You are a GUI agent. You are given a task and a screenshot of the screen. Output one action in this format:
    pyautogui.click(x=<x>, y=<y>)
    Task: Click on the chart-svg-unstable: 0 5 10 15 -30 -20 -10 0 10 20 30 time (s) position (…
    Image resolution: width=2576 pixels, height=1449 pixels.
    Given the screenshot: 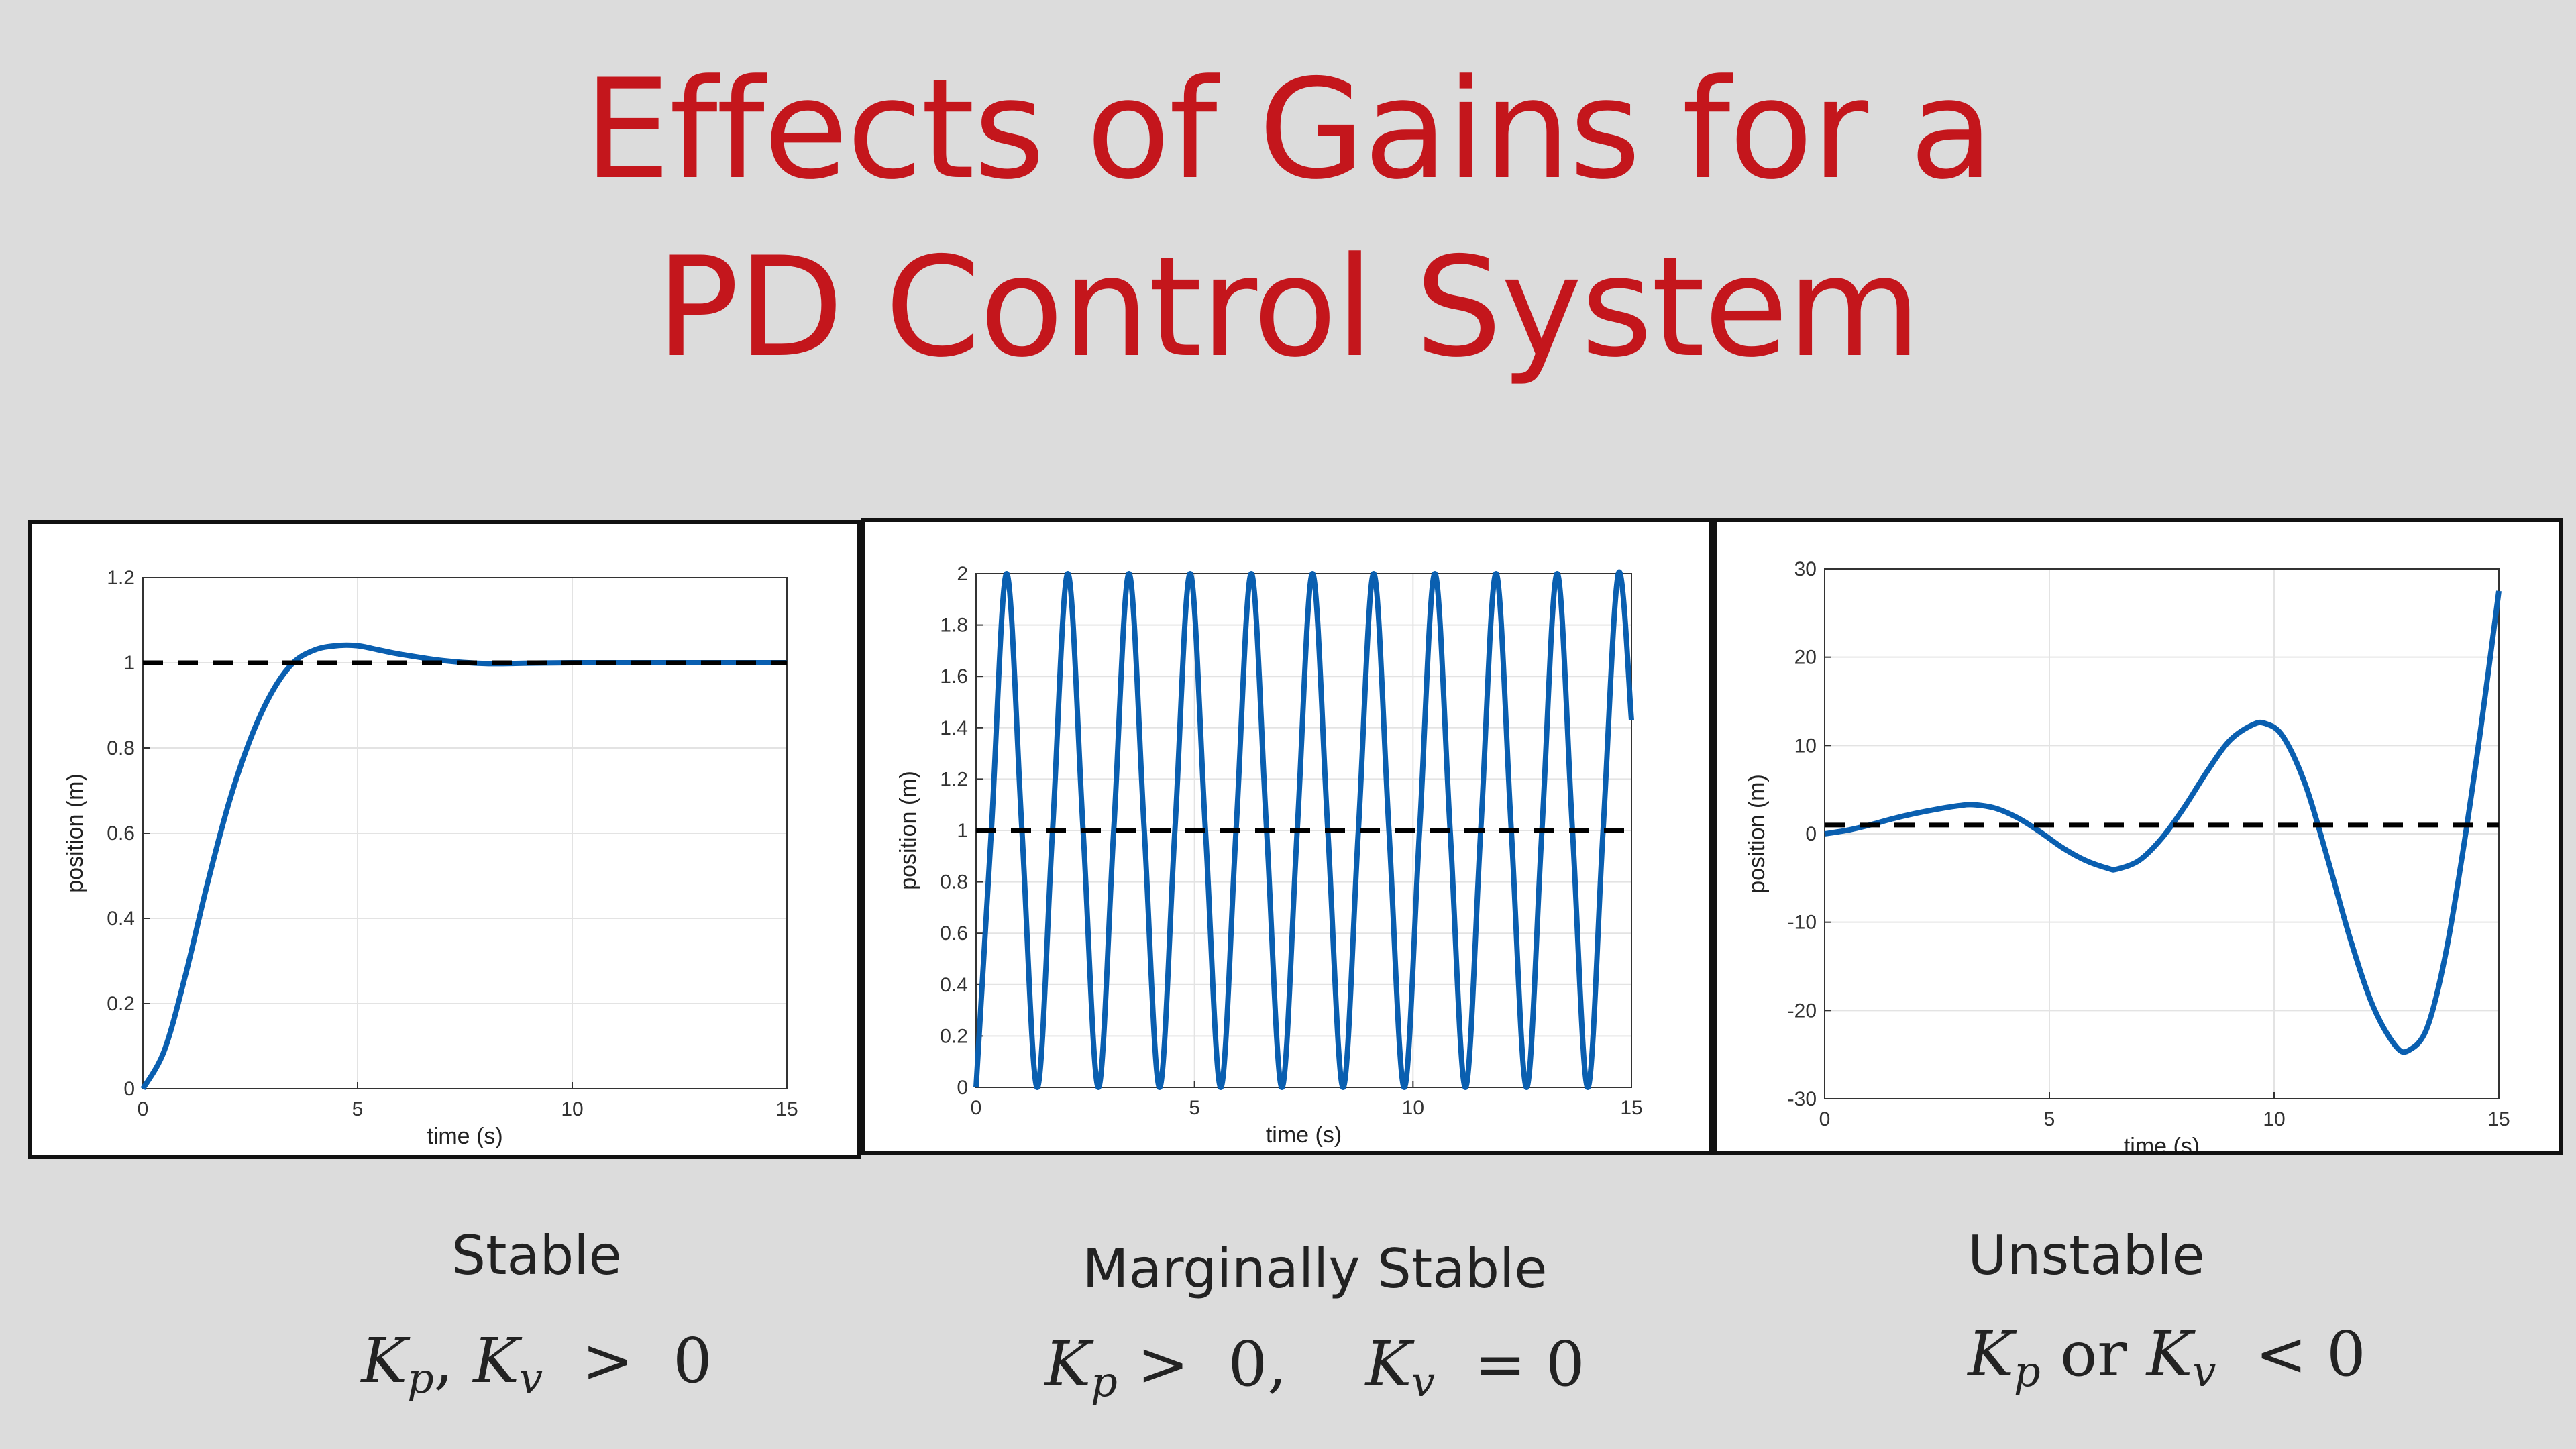 What is the action you would take?
    pyautogui.click(x=2127, y=854)
    